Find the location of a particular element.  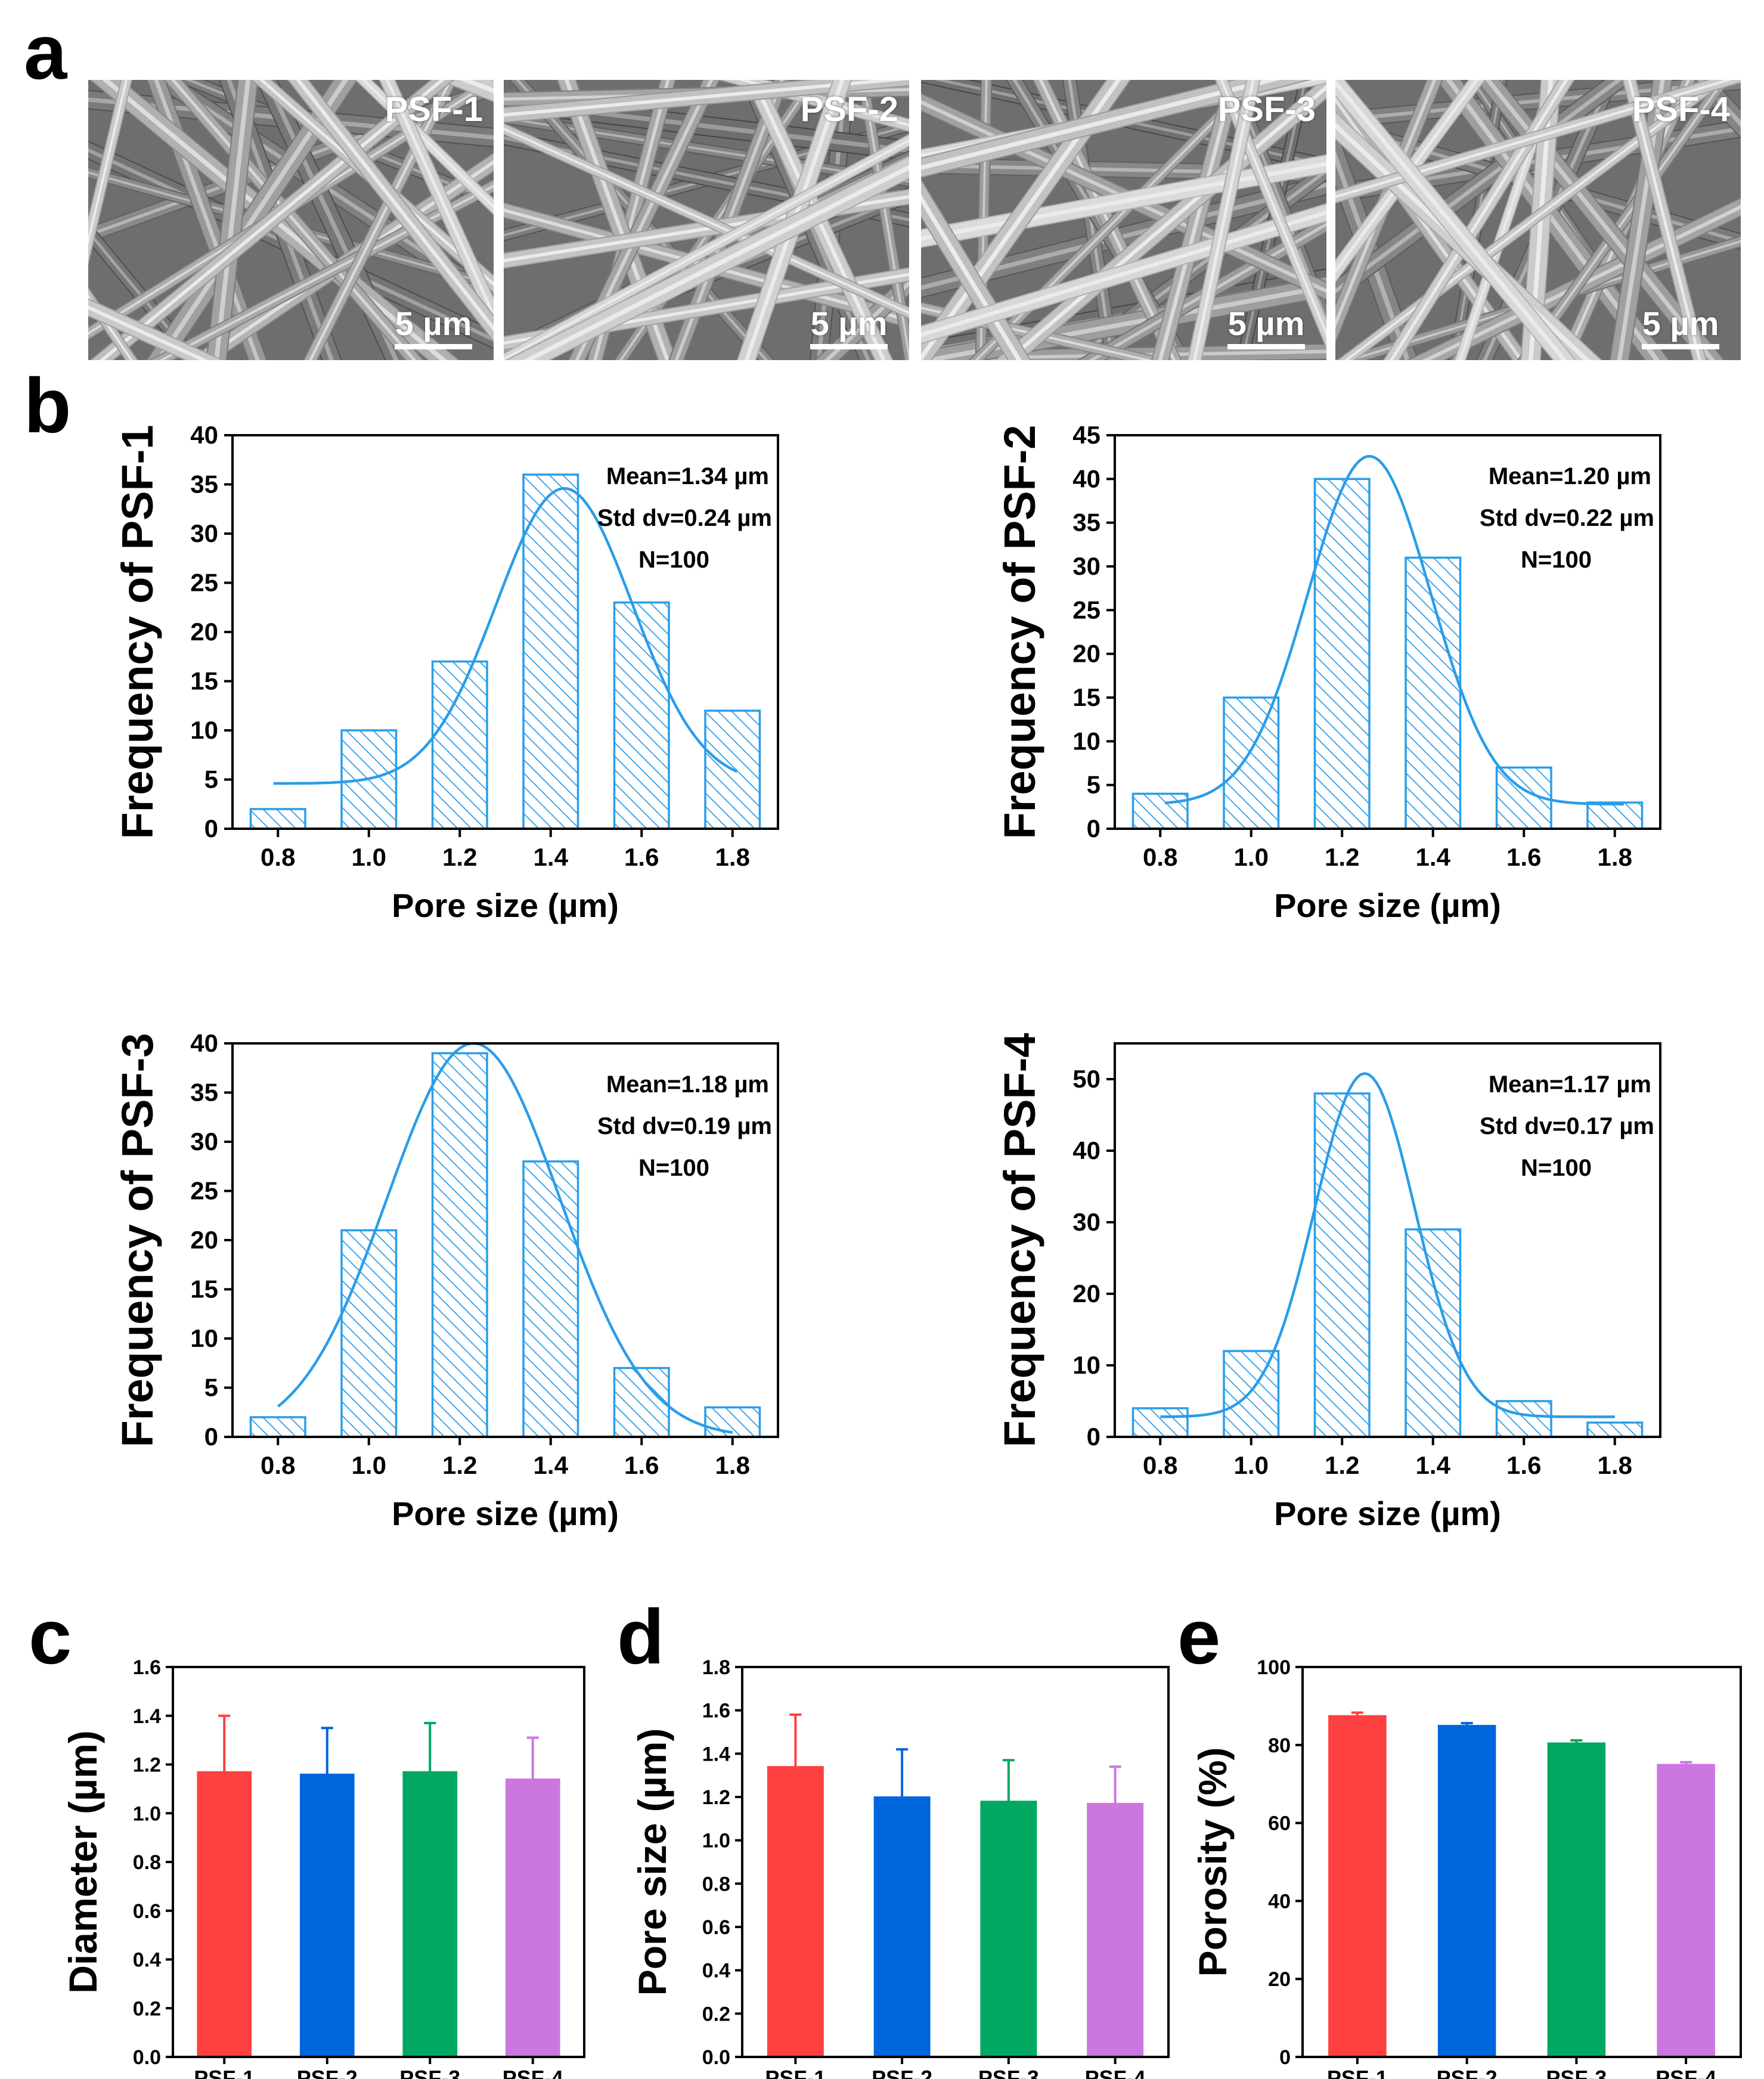

sem-label-psf2: PSF-2 is located at coordinates (849, 109).